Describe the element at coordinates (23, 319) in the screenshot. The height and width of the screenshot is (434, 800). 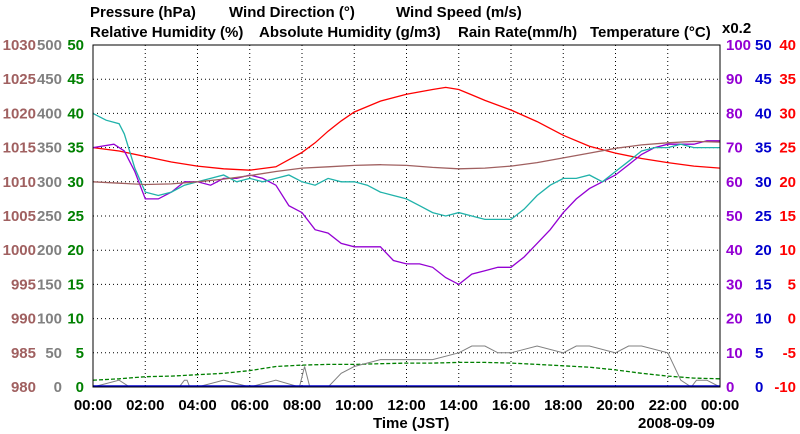
I see `tick-label-pressure: 990` at that location.